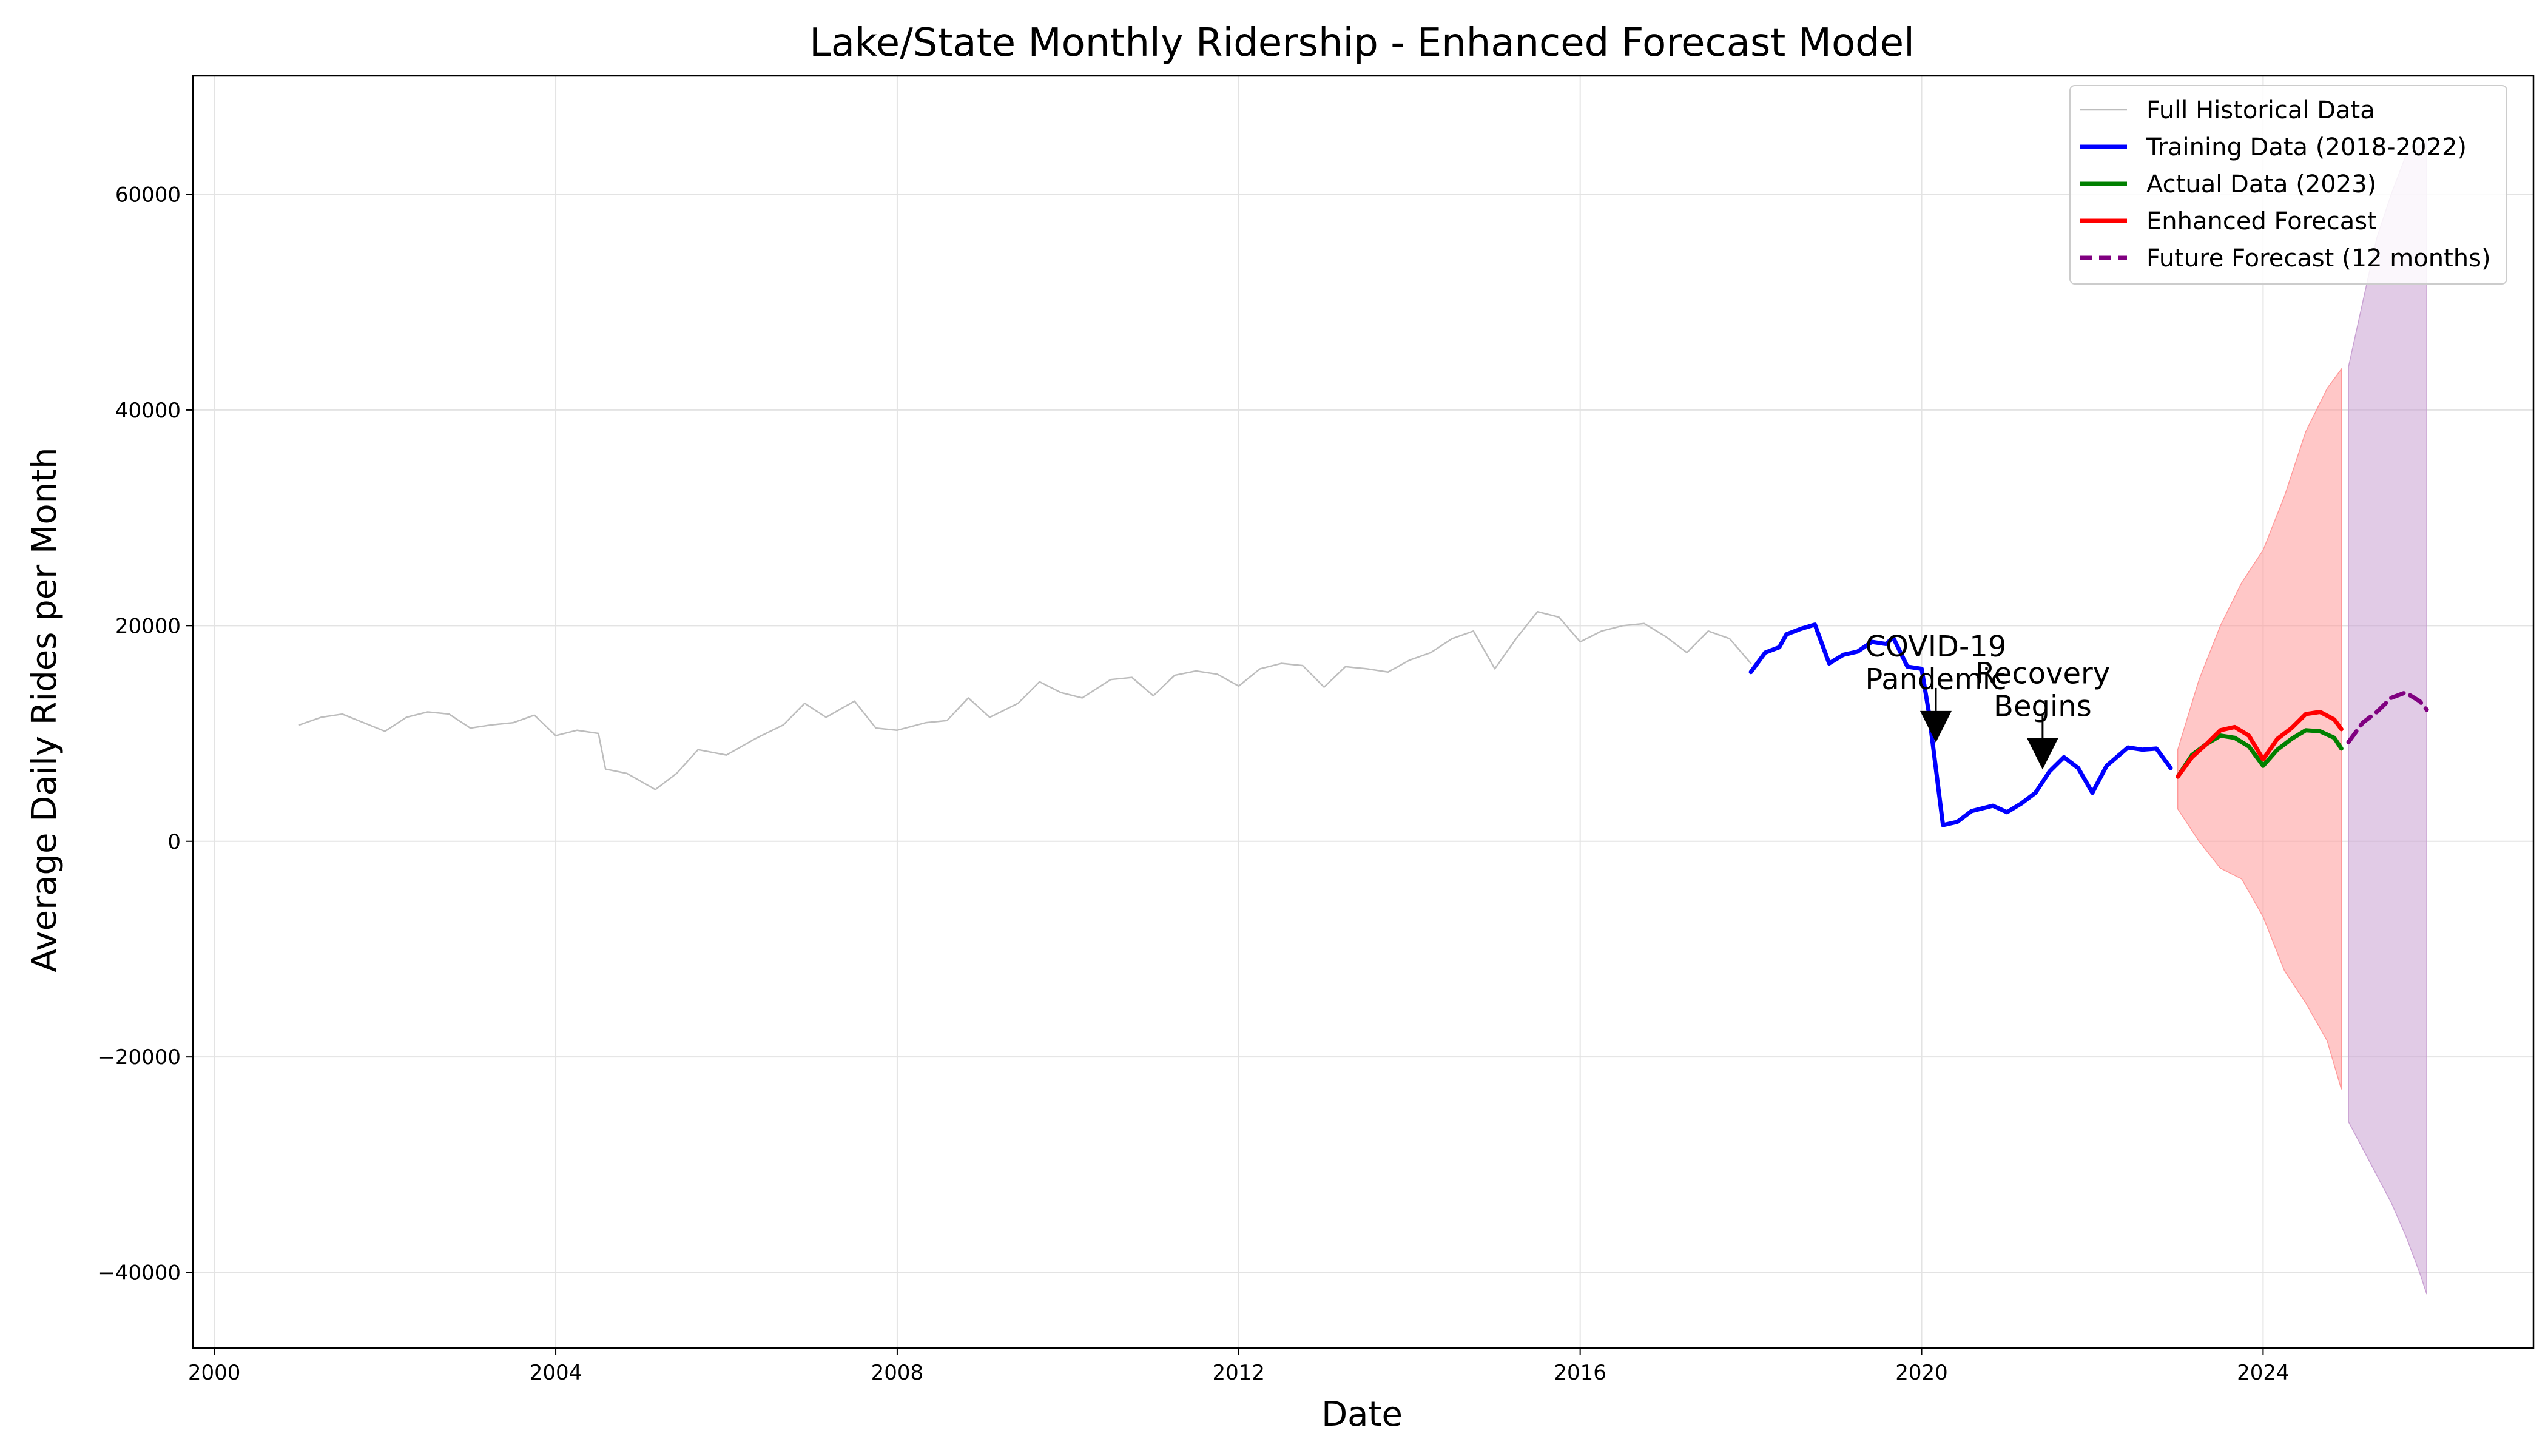 Image resolution: width=2548 pixels, height=1456 pixels. I want to click on x-axis-title: Date, so click(1362, 1414).